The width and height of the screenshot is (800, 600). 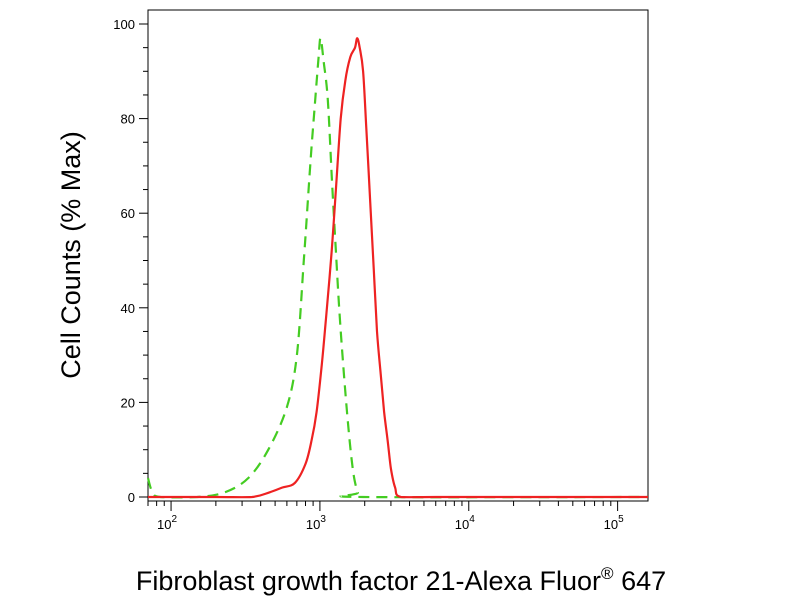 I want to click on x-tick-label: 10⁵, so click(x=614, y=523).